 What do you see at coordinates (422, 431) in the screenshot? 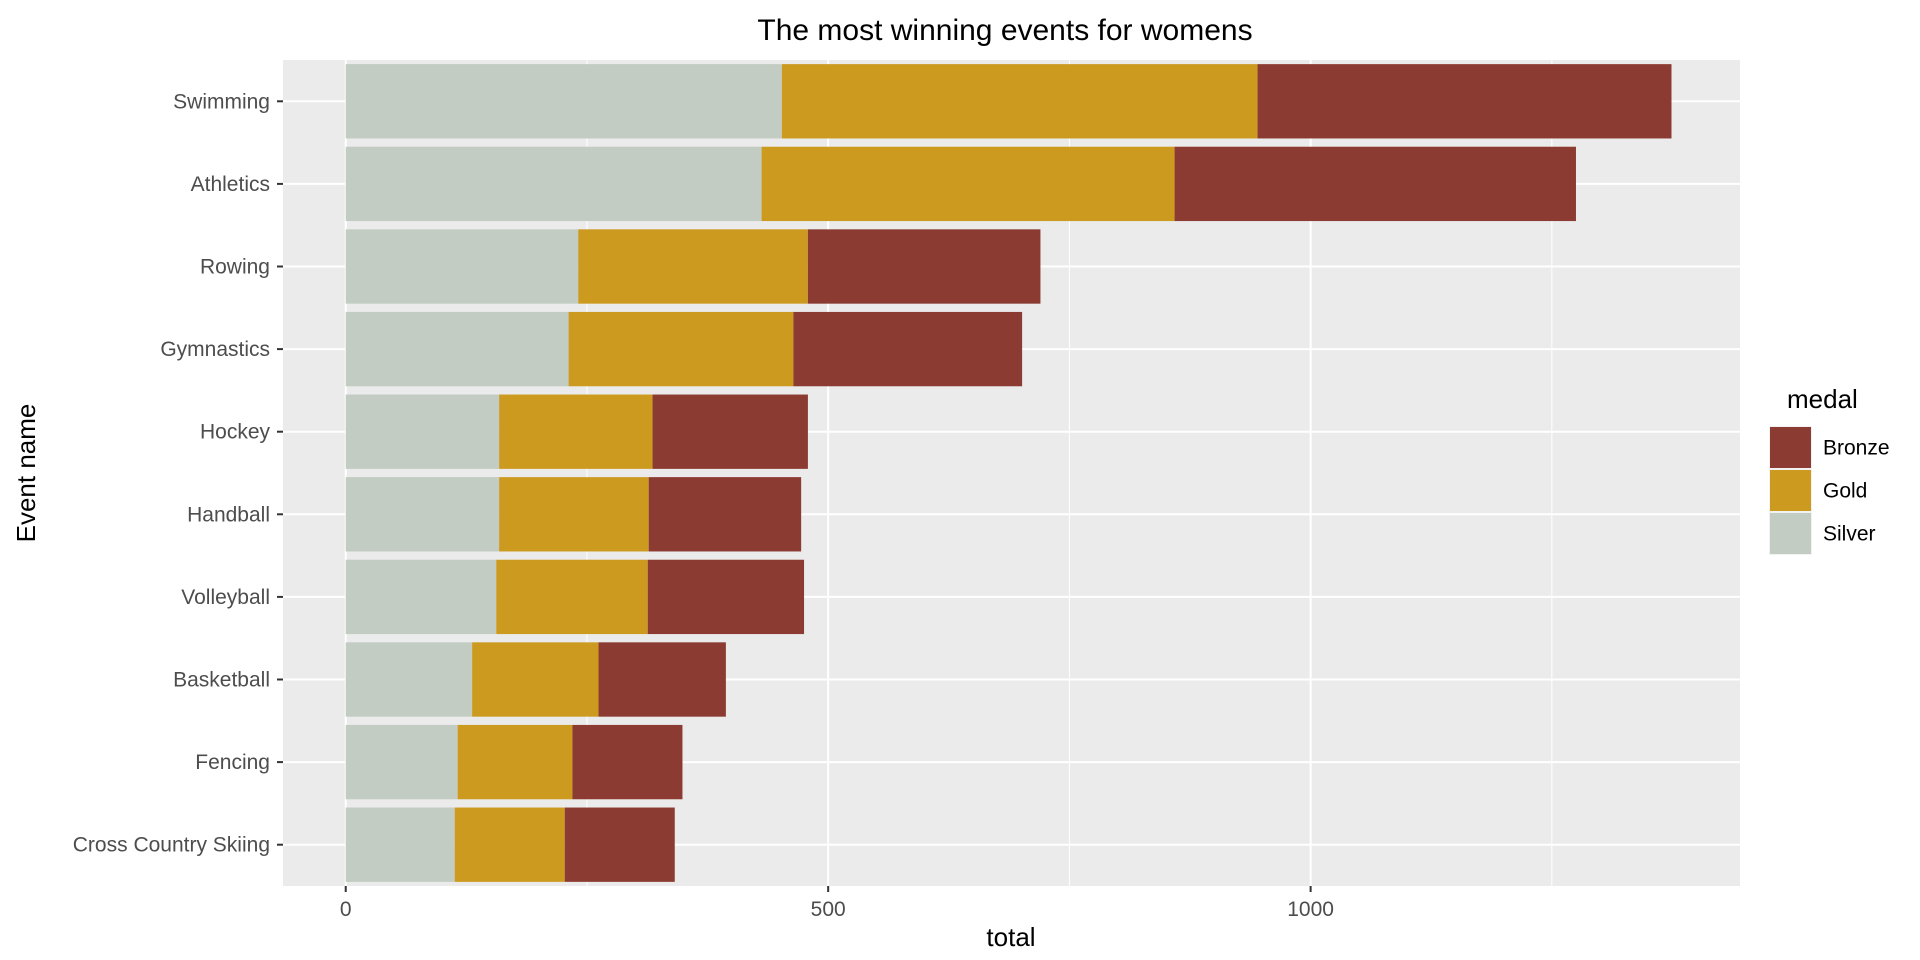
I see `bar-hockey-silver` at bounding box center [422, 431].